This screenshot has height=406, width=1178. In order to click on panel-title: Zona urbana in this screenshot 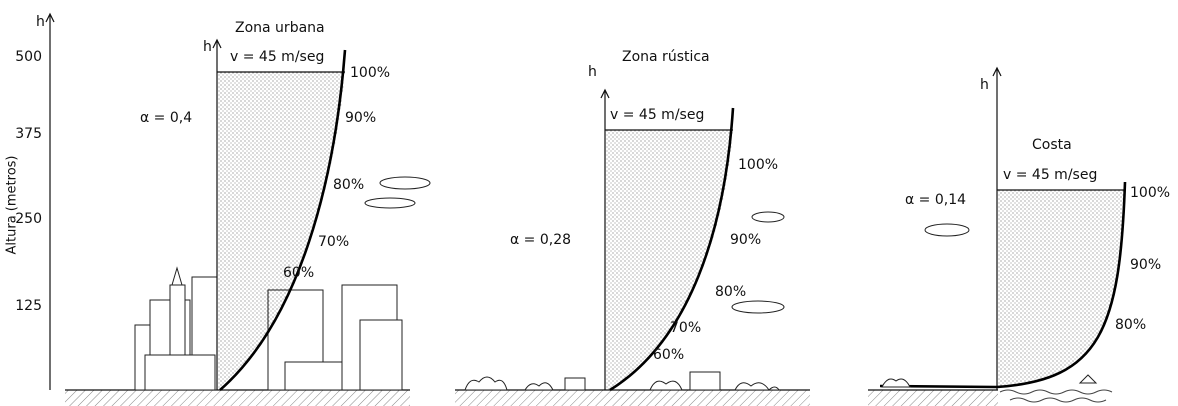, I will do `click(280, 28)`.